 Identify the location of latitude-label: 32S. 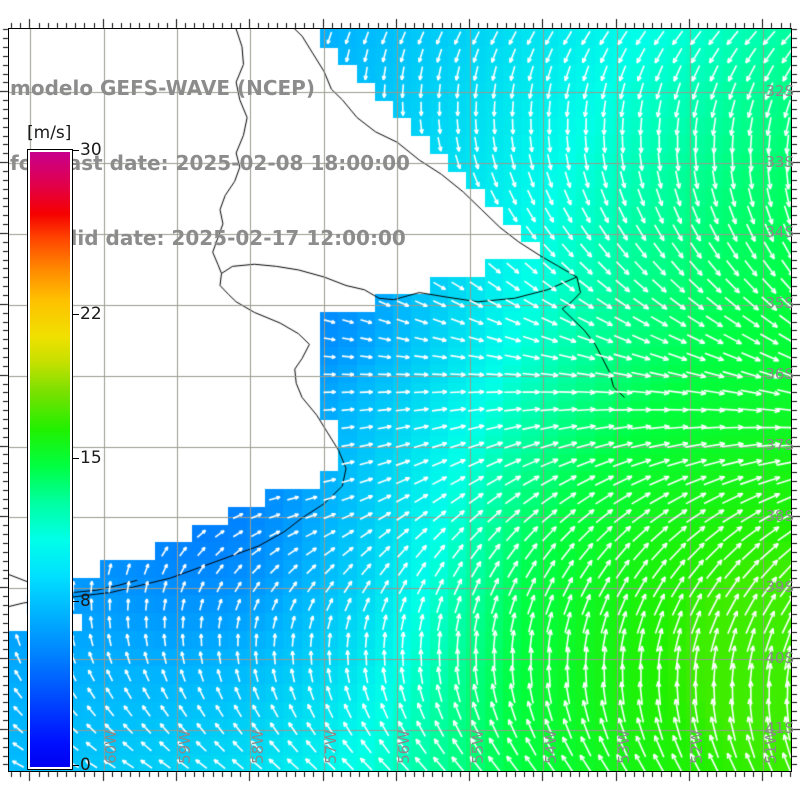
(779, 90).